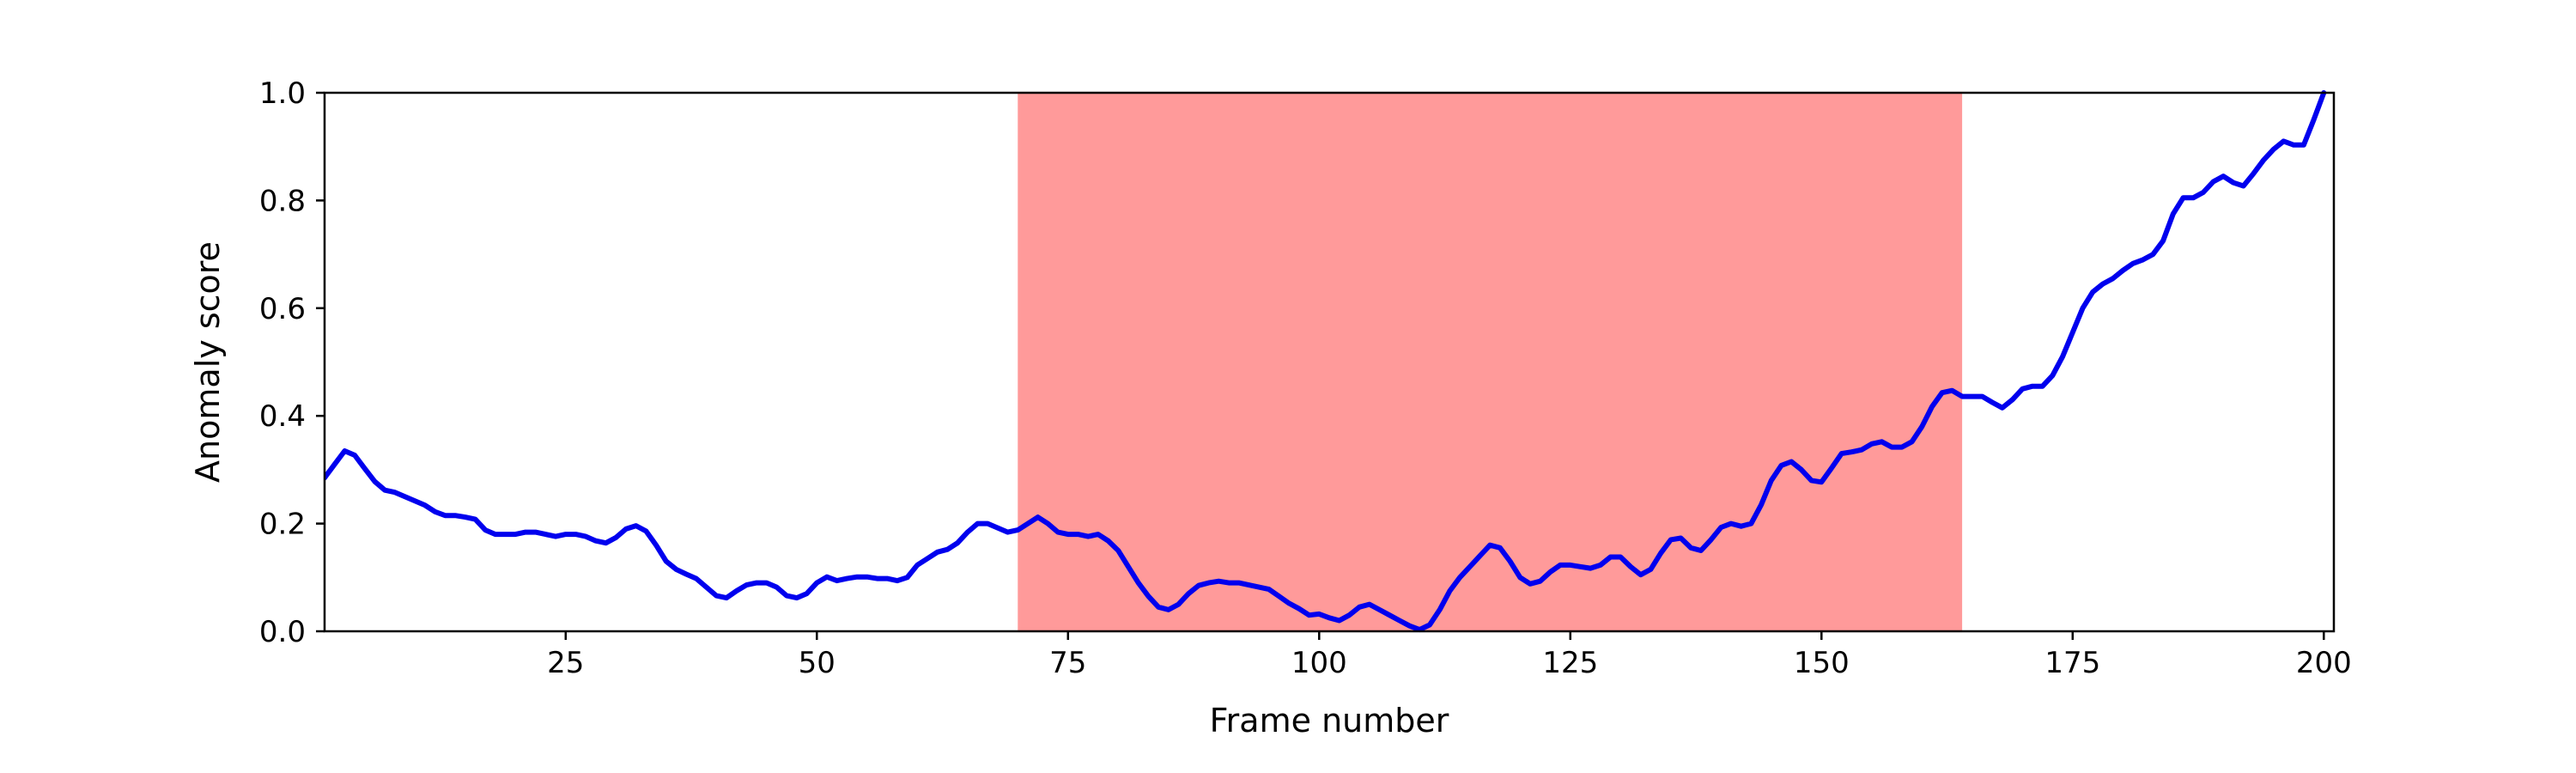 The width and height of the screenshot is (2576, 773). Describe the element at coordinates (1570, 663) in the screenshot. I see `x-tick-label: 125` at that location.